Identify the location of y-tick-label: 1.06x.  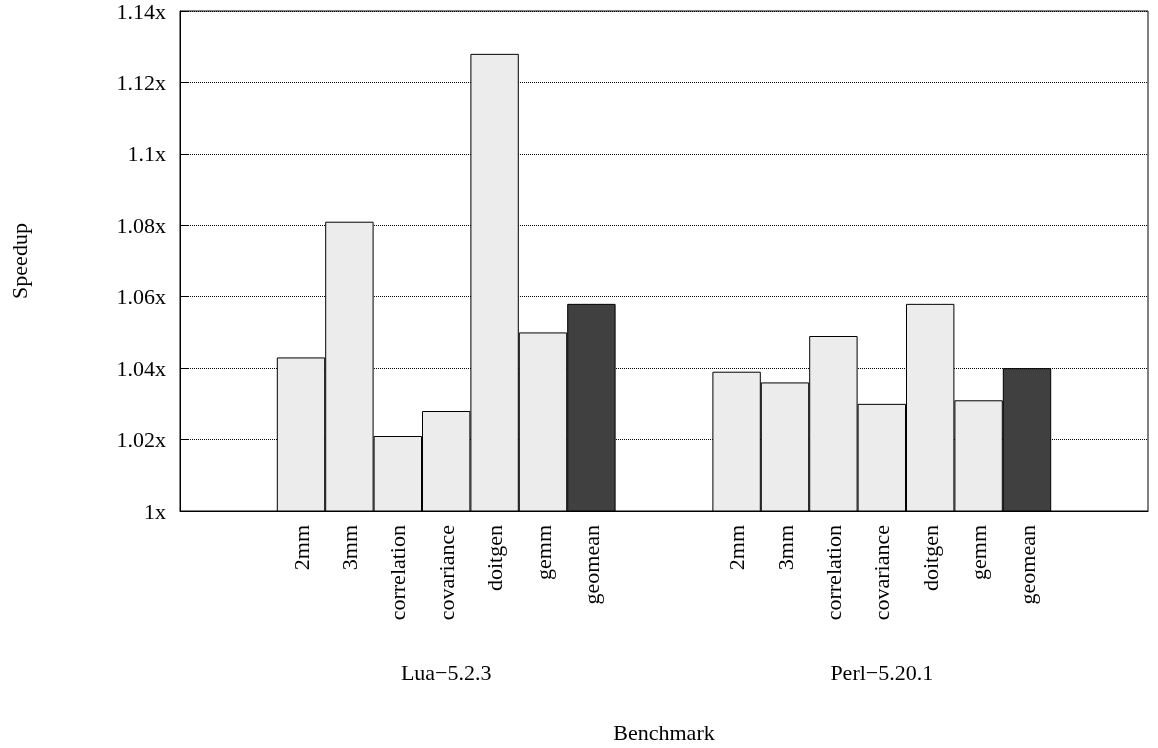
(141, 297).